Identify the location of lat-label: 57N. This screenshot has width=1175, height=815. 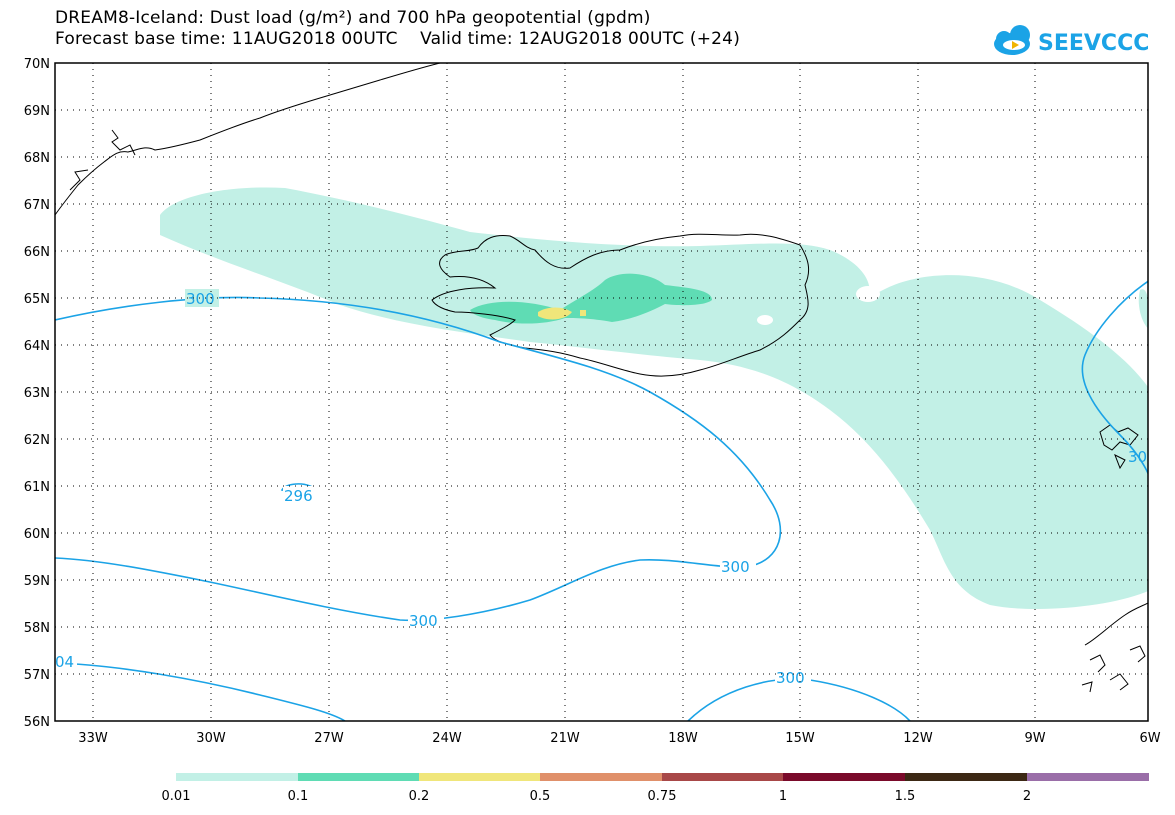
(37, 675).